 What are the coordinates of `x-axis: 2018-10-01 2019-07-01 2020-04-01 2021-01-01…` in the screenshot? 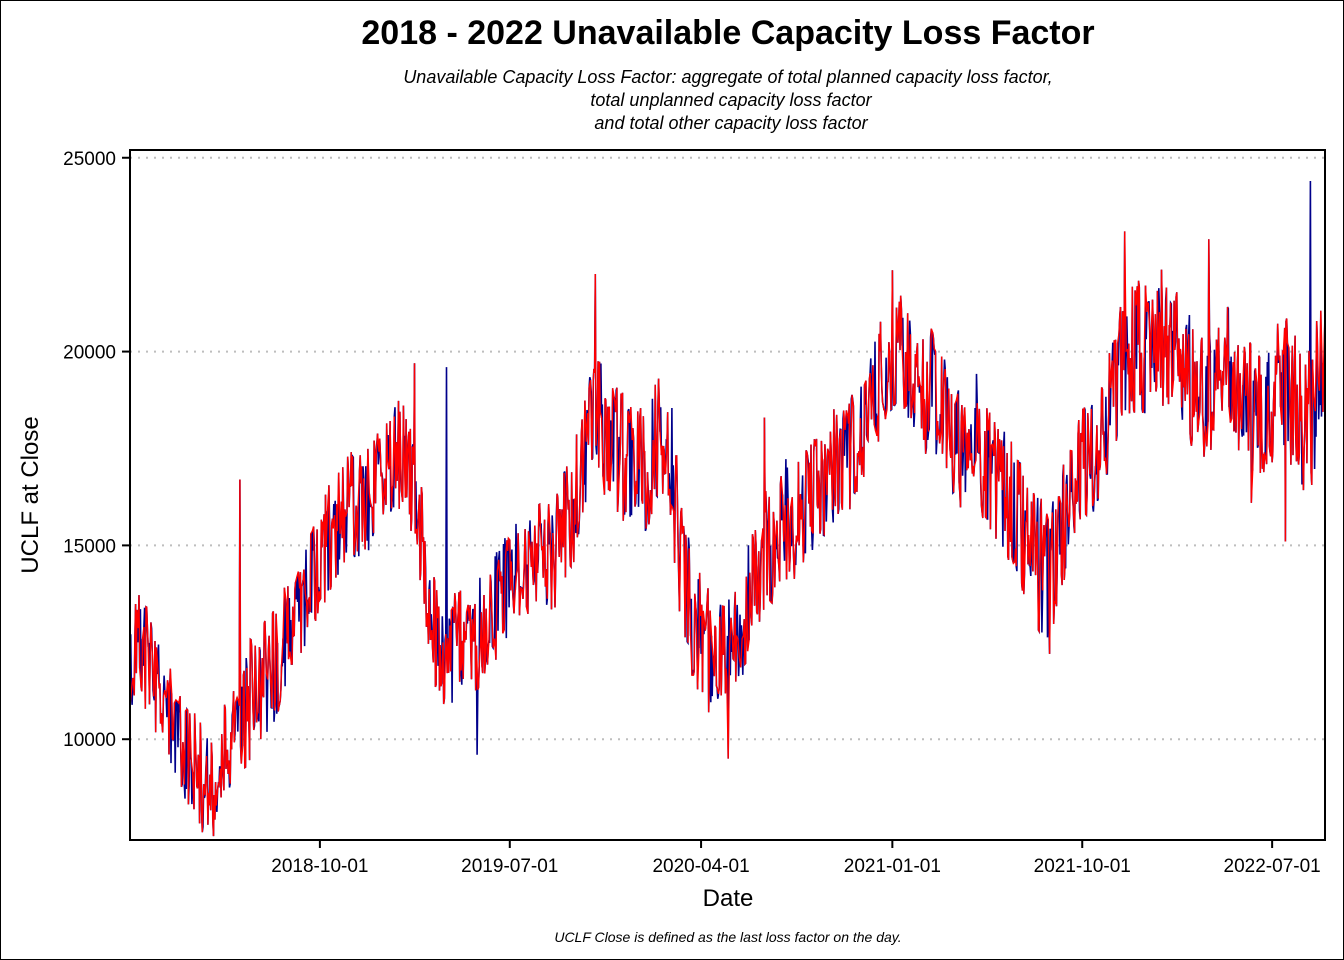 It's located at (796, 858).